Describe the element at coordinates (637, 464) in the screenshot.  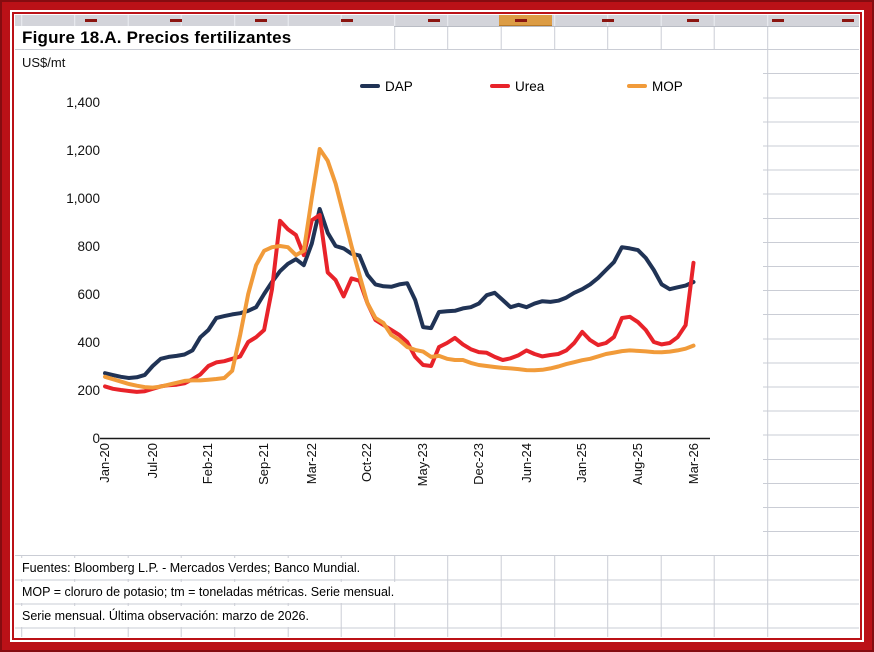
I see `x-tick-label: Aug-25` at that location.